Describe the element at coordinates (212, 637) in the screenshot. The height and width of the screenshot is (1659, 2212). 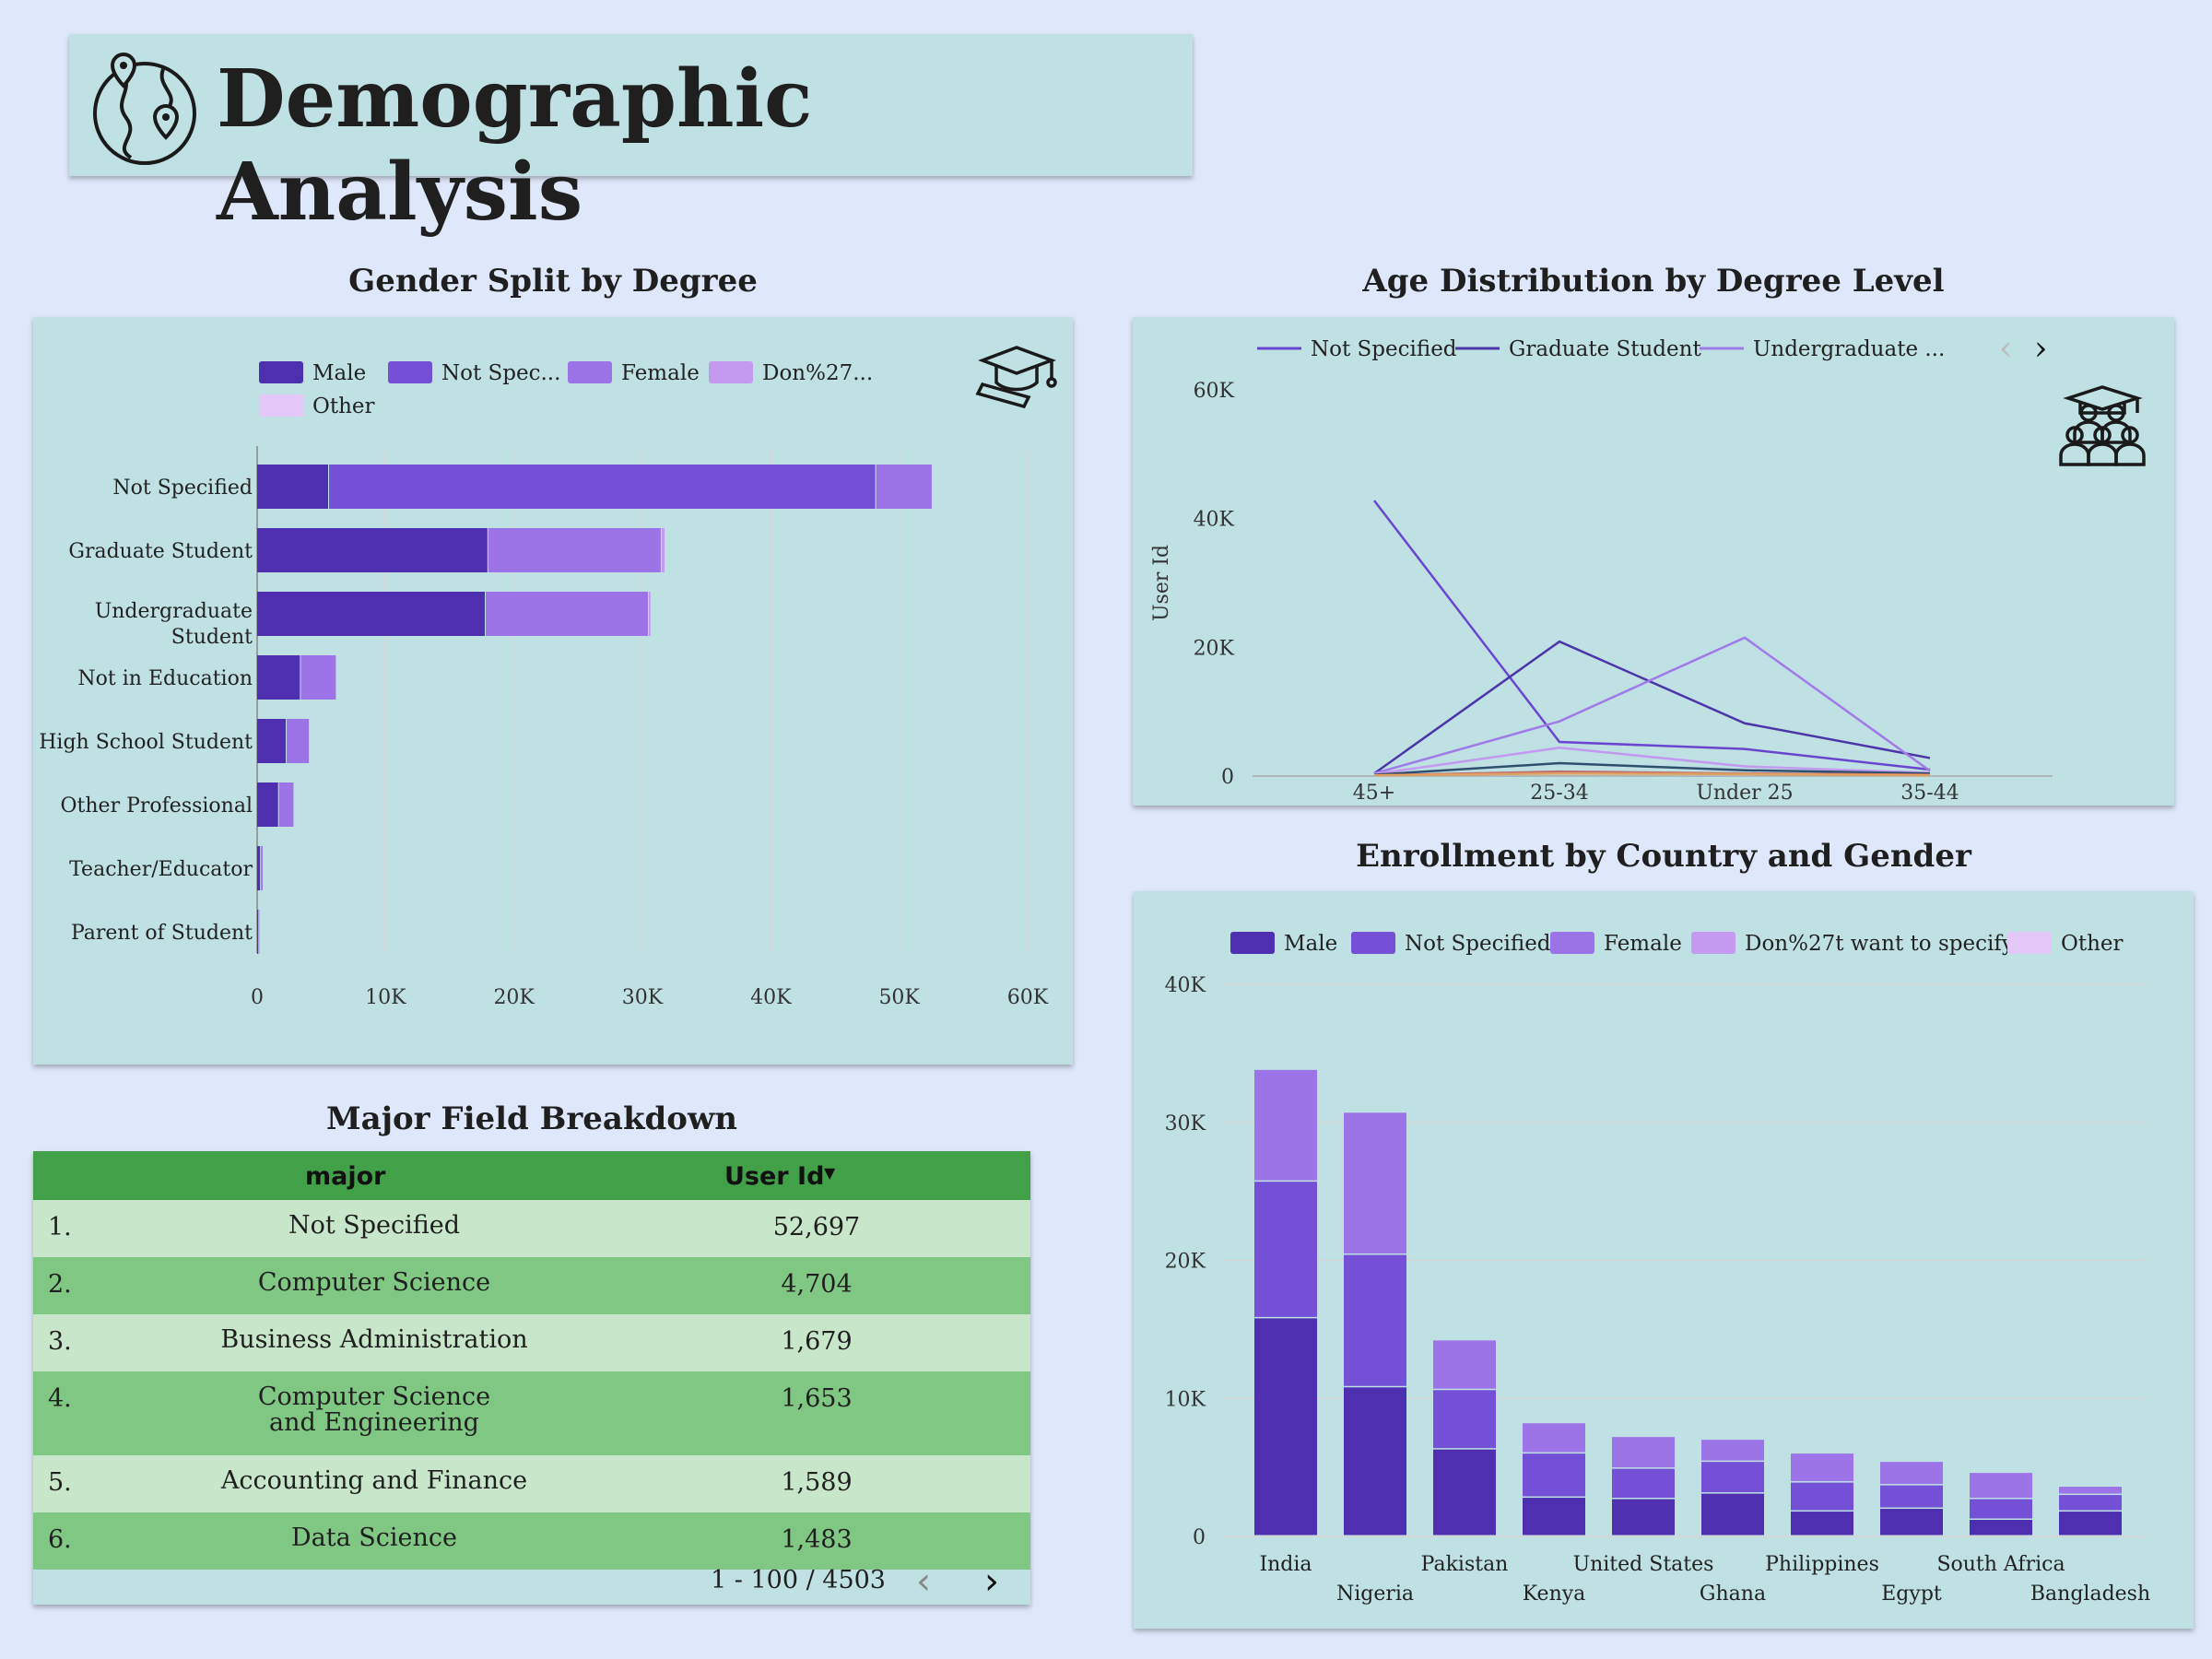
I see `y-tick-label: Student` at that location.